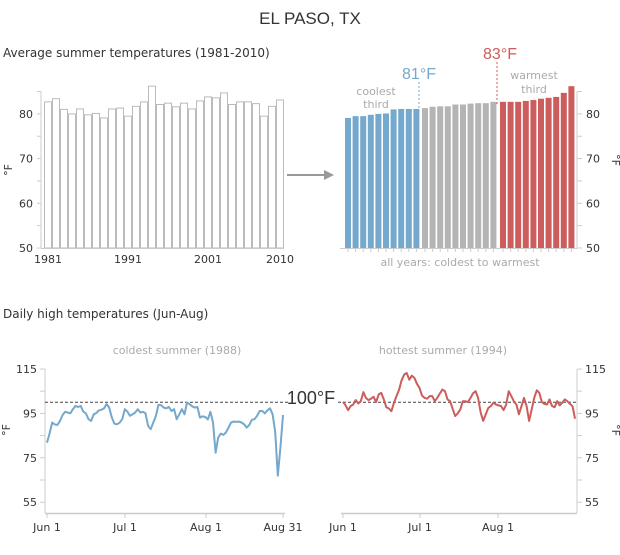 This screenshot has height=555, width=620. What do you see at coordinates (128, 259) in the screenshot?
I see `x-tick-label: 1991` at bounding box center [128, 259].